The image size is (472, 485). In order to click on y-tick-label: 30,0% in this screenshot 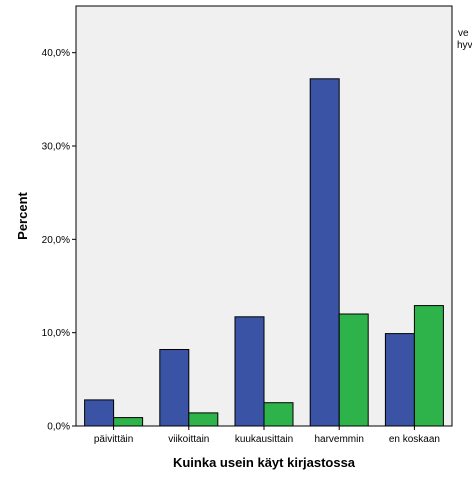, I will do `click(56, 147)`.